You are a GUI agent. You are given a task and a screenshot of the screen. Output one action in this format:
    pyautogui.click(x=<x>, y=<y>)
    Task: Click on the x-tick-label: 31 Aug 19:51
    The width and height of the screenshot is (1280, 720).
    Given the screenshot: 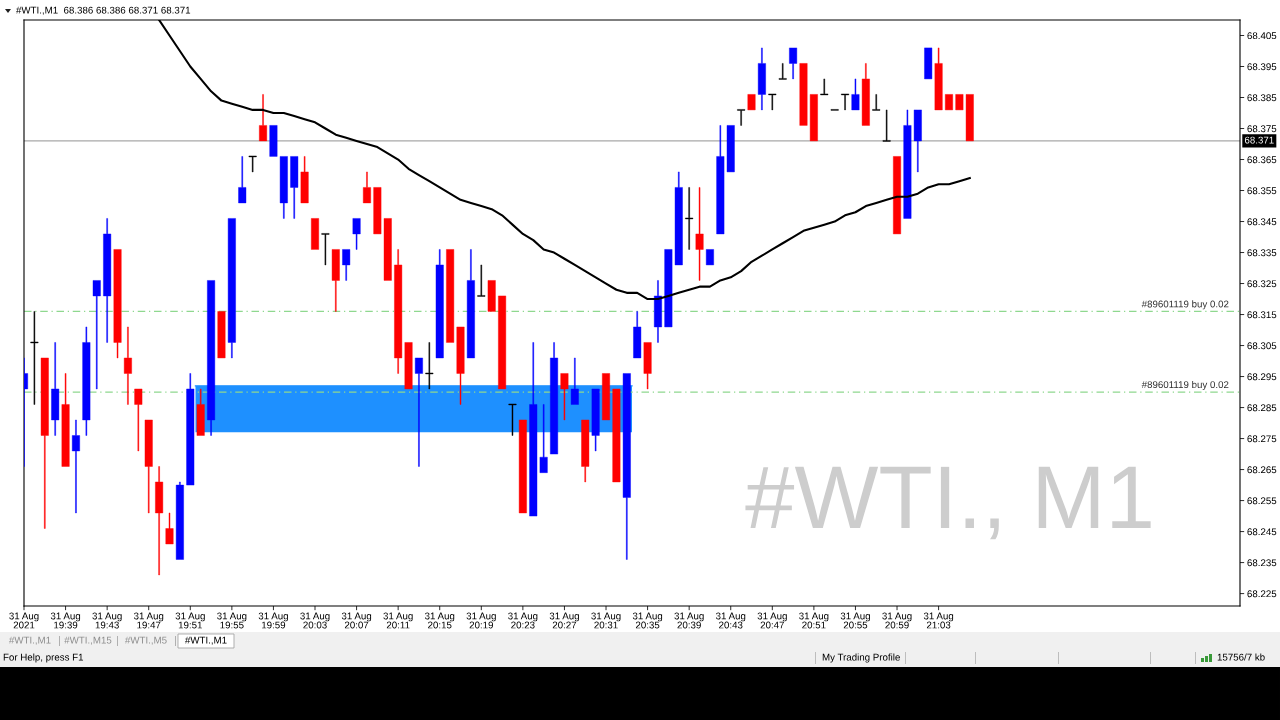 What is the action you would take?
    pyautogui.click(x=190, y=620)
    